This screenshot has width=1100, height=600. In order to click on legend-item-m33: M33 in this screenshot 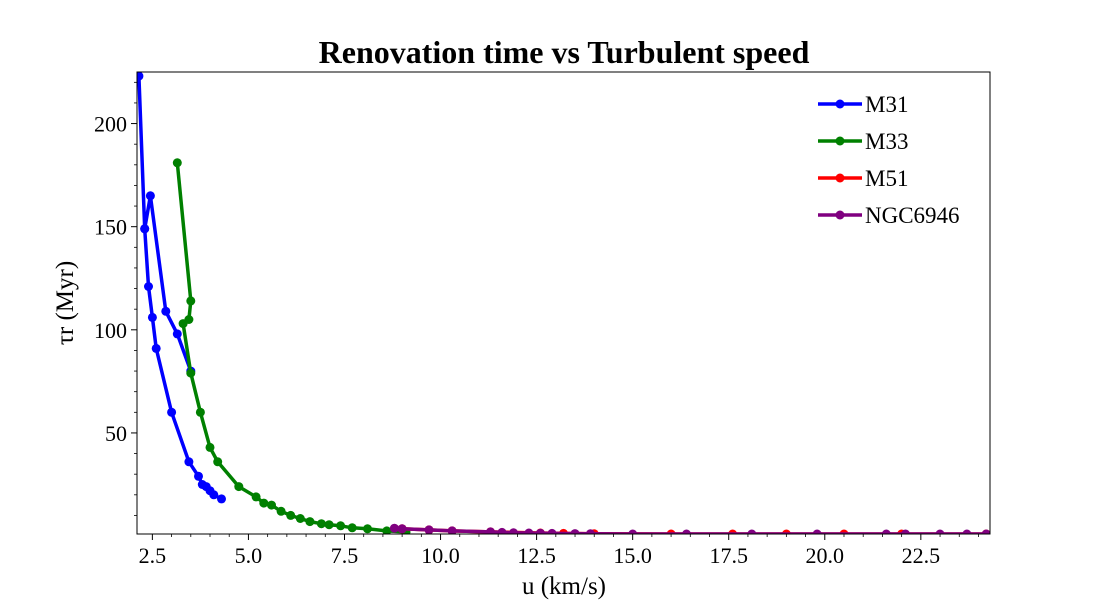, I will do `click(863, 141)`.